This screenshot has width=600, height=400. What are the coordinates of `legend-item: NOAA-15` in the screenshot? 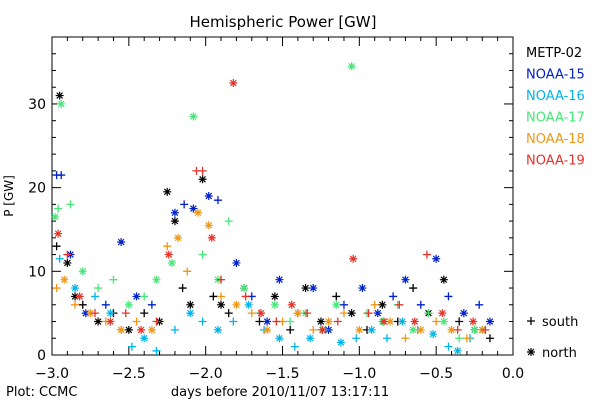 It's located at (555, 75).